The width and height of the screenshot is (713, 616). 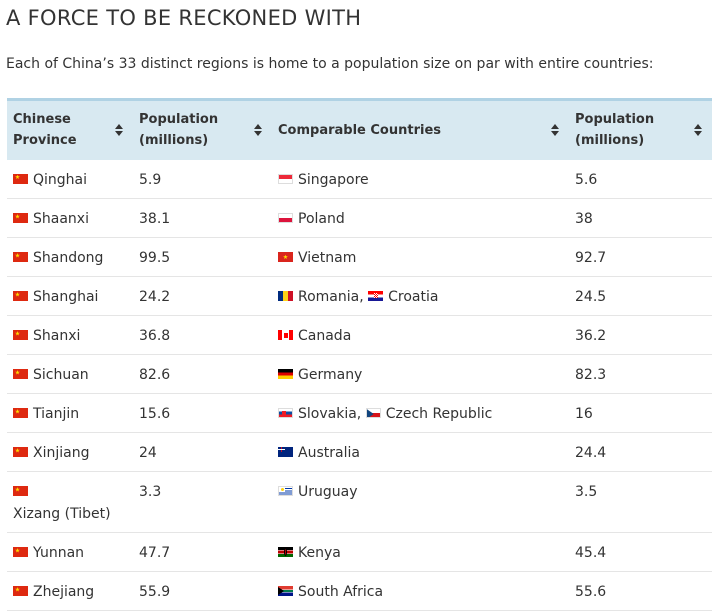 I want to click on comparable-countries-cell: Singapore, so click(x=420, y=179).